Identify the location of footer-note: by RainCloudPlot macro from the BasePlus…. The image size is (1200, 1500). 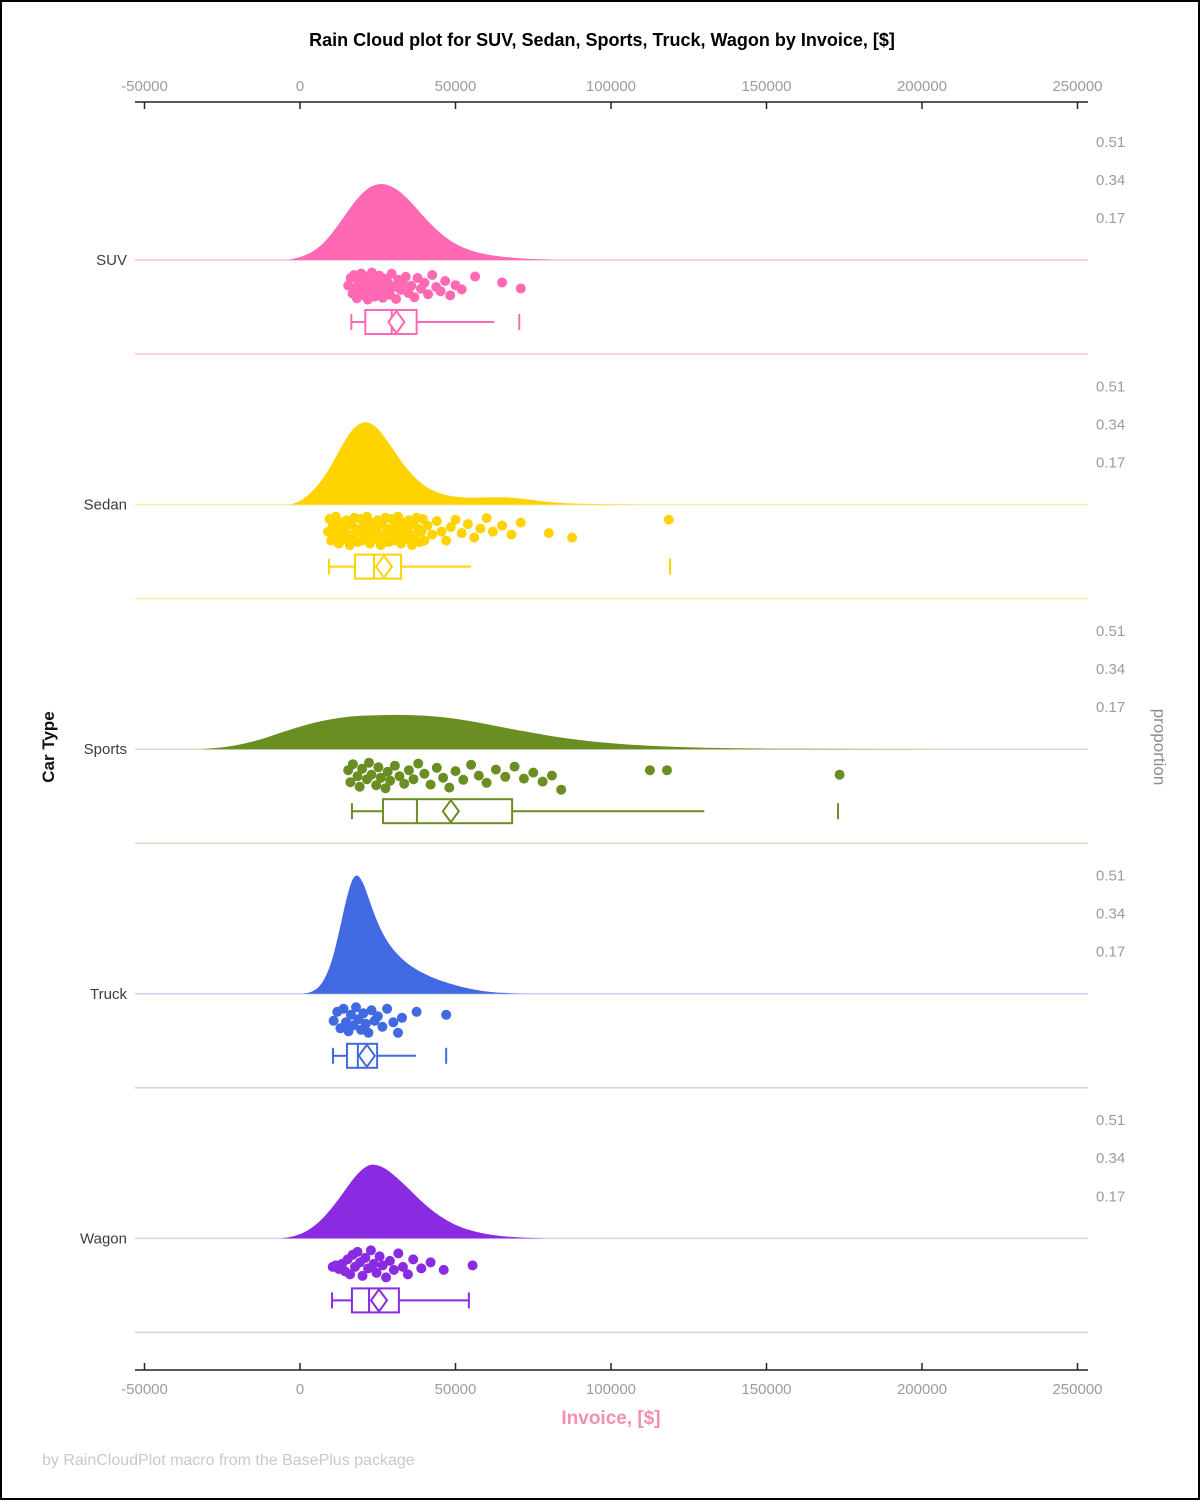
(228, 1460).